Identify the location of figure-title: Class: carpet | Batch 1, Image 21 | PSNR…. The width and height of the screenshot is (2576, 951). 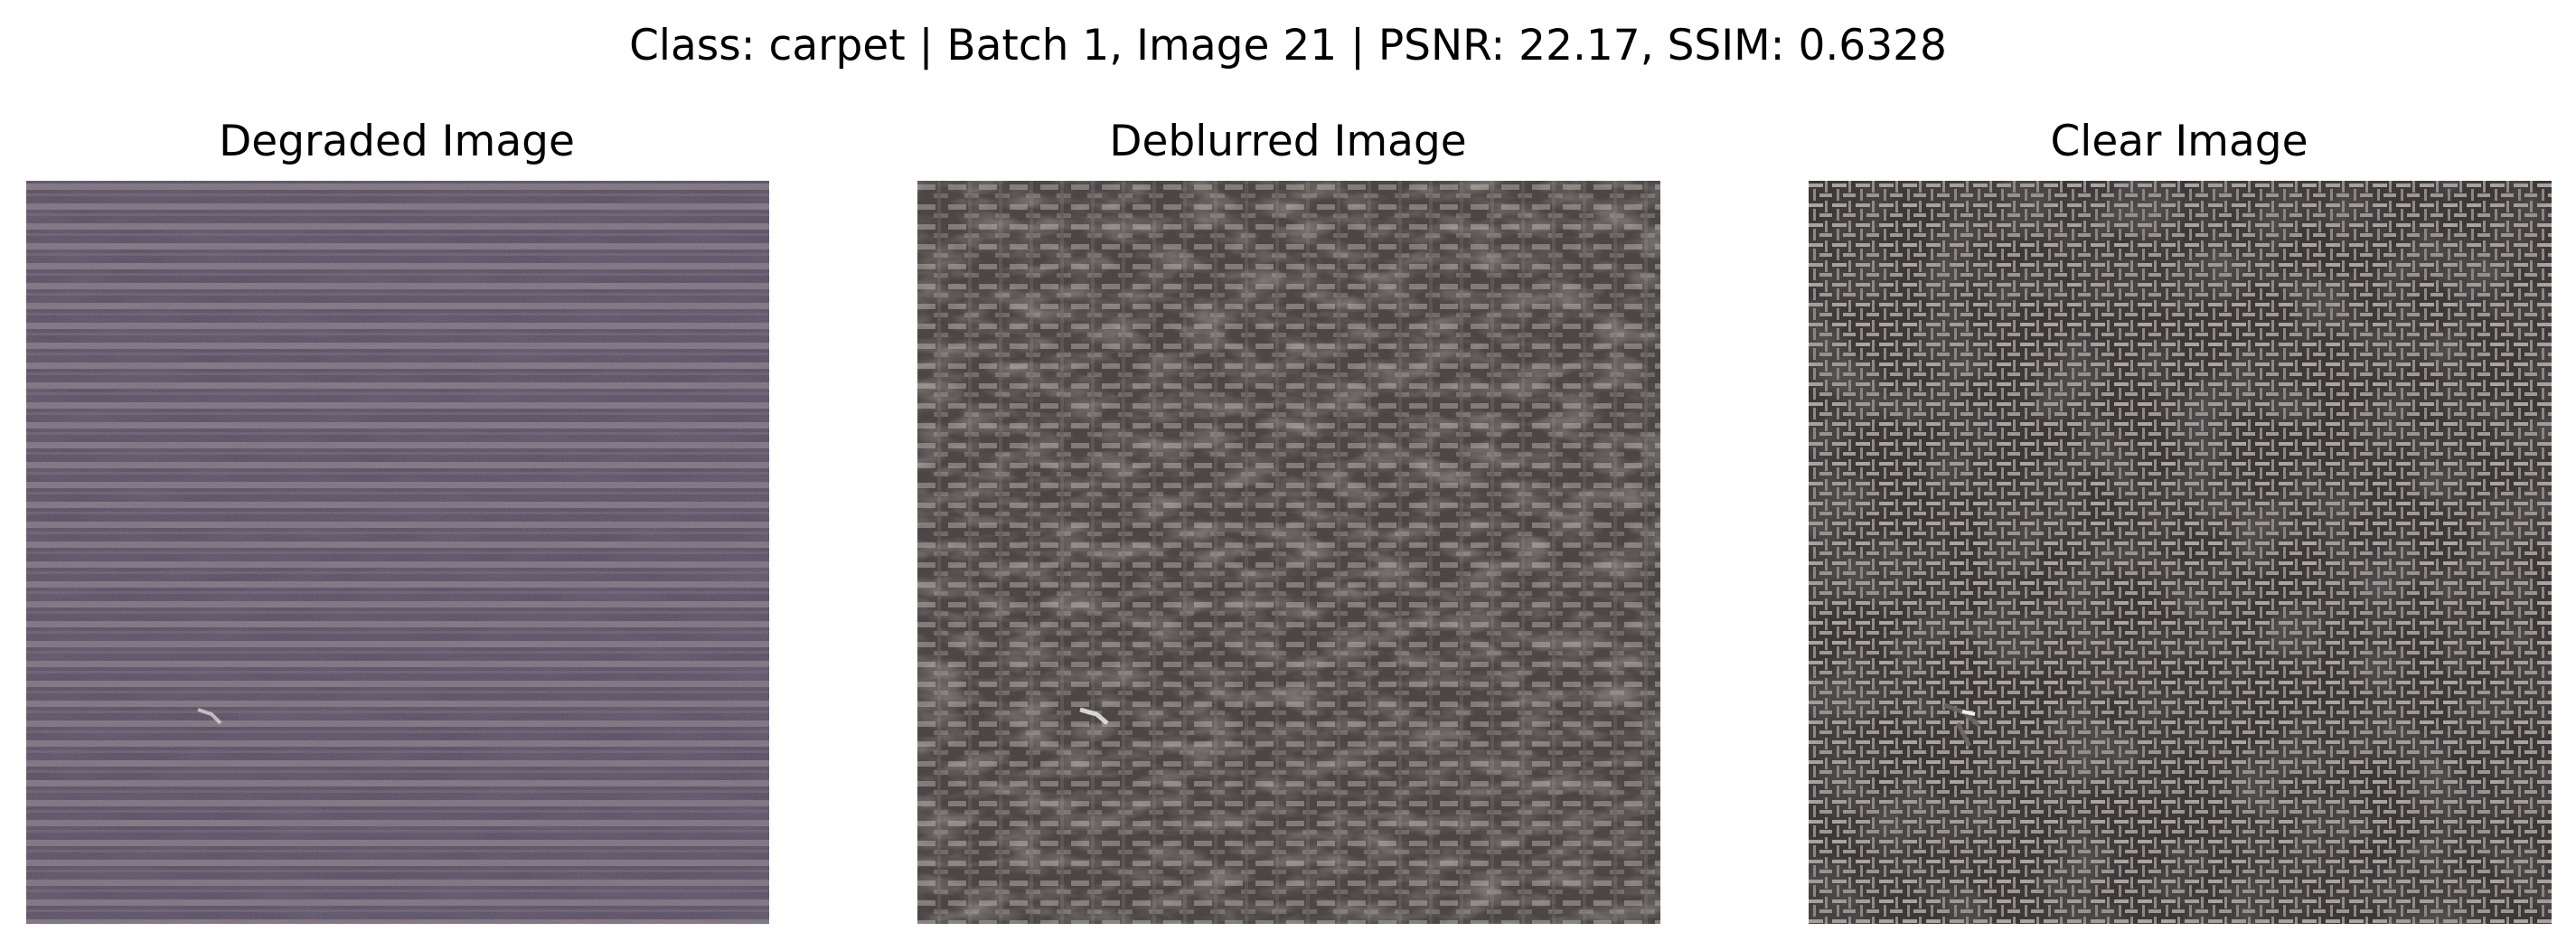
(1288, 46).